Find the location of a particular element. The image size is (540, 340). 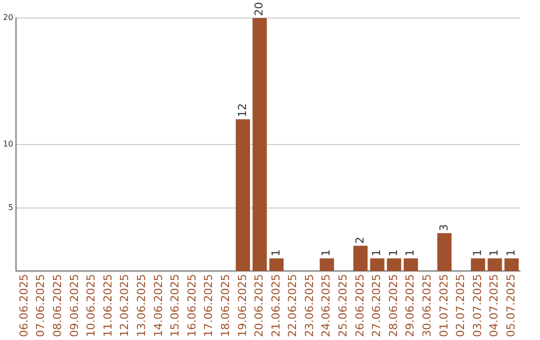

x-tick-label: 05.07.2025 is located at coordinates (511, 306).